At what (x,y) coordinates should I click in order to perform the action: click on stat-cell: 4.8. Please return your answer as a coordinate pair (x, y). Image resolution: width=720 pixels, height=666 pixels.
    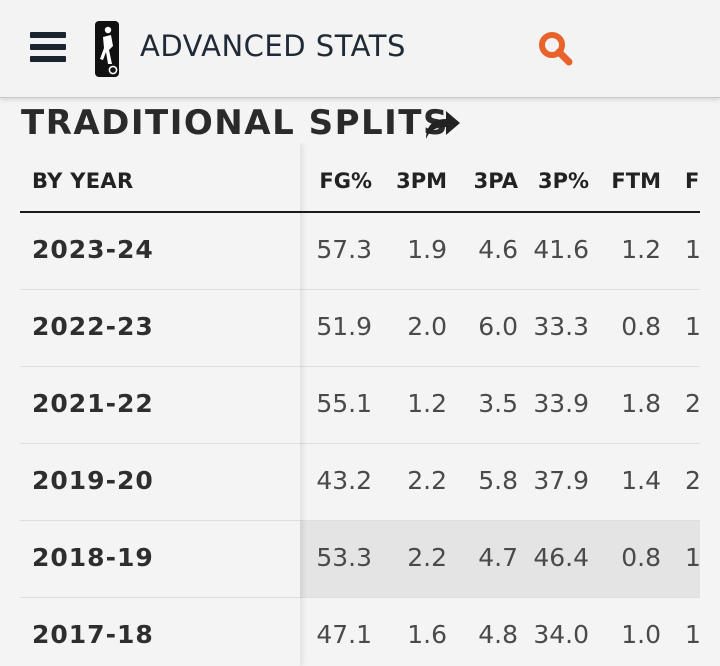
    Looking at the image, I should click on (498, 634).